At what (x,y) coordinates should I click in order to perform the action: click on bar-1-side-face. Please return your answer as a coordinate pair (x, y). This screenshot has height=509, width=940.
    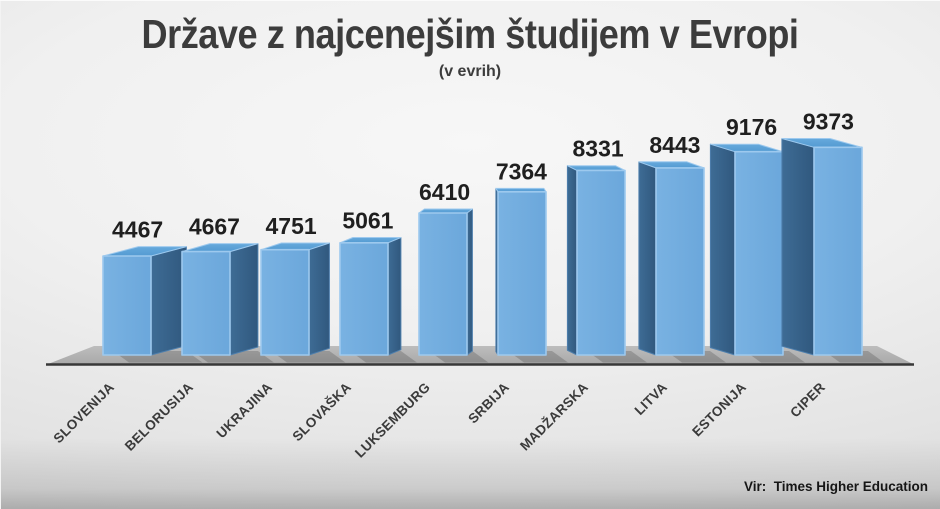
    Looking at the image, I should click on (244, 299).